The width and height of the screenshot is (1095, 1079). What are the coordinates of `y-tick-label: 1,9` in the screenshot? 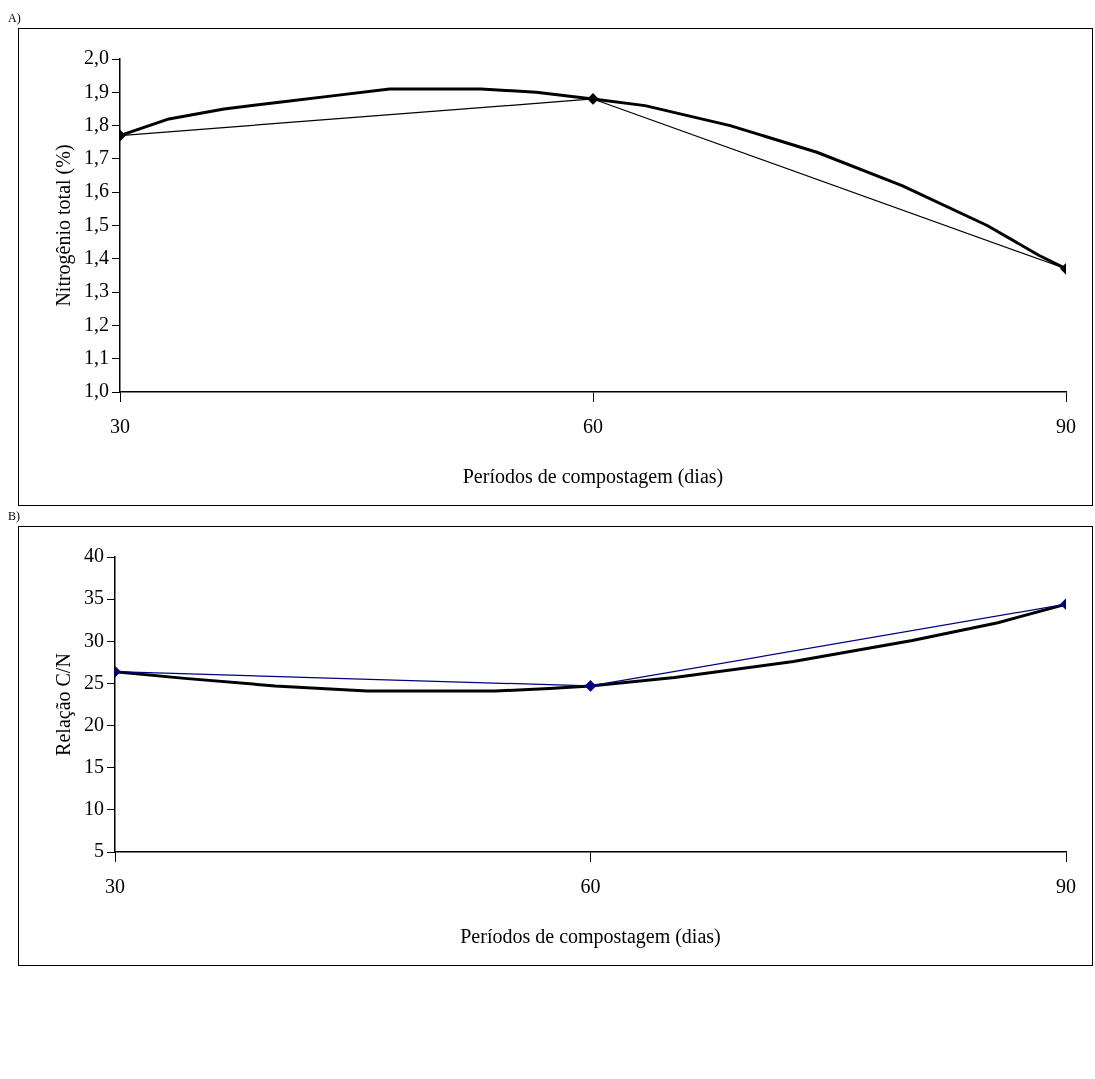 It's located at (96, 90).